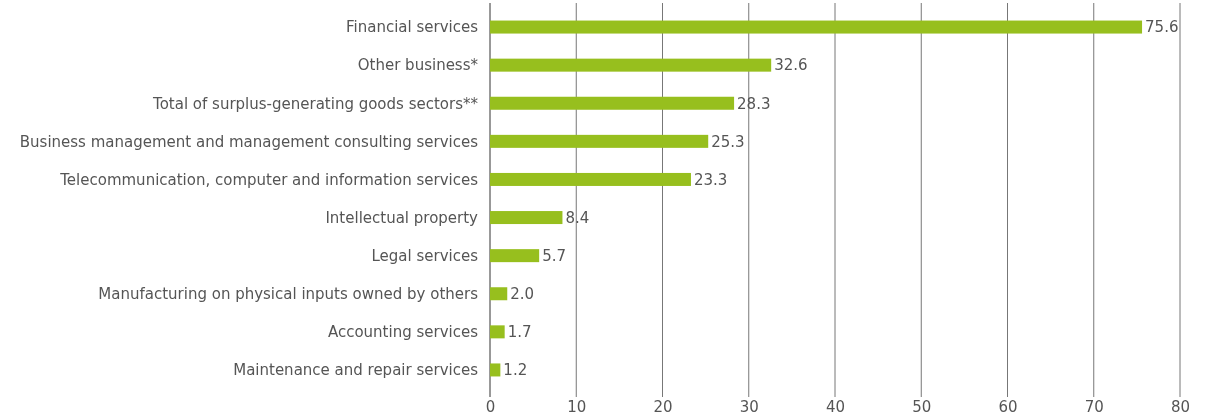 The height and width of the screenshot is (420, 1212). Describe the element at coordinates (728, 141) in the screenshot. I see `data-label: 25.3` at that location.